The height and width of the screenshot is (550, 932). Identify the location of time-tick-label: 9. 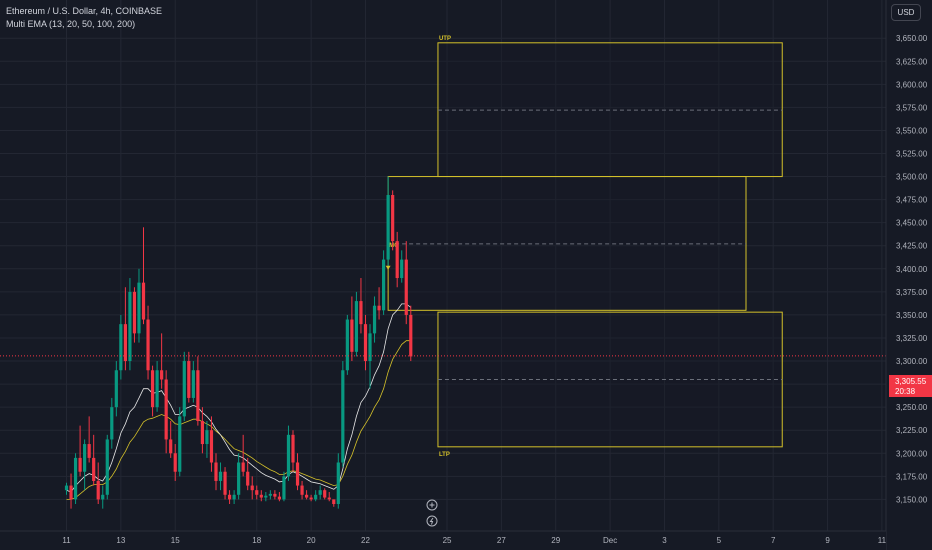
(827, 540).